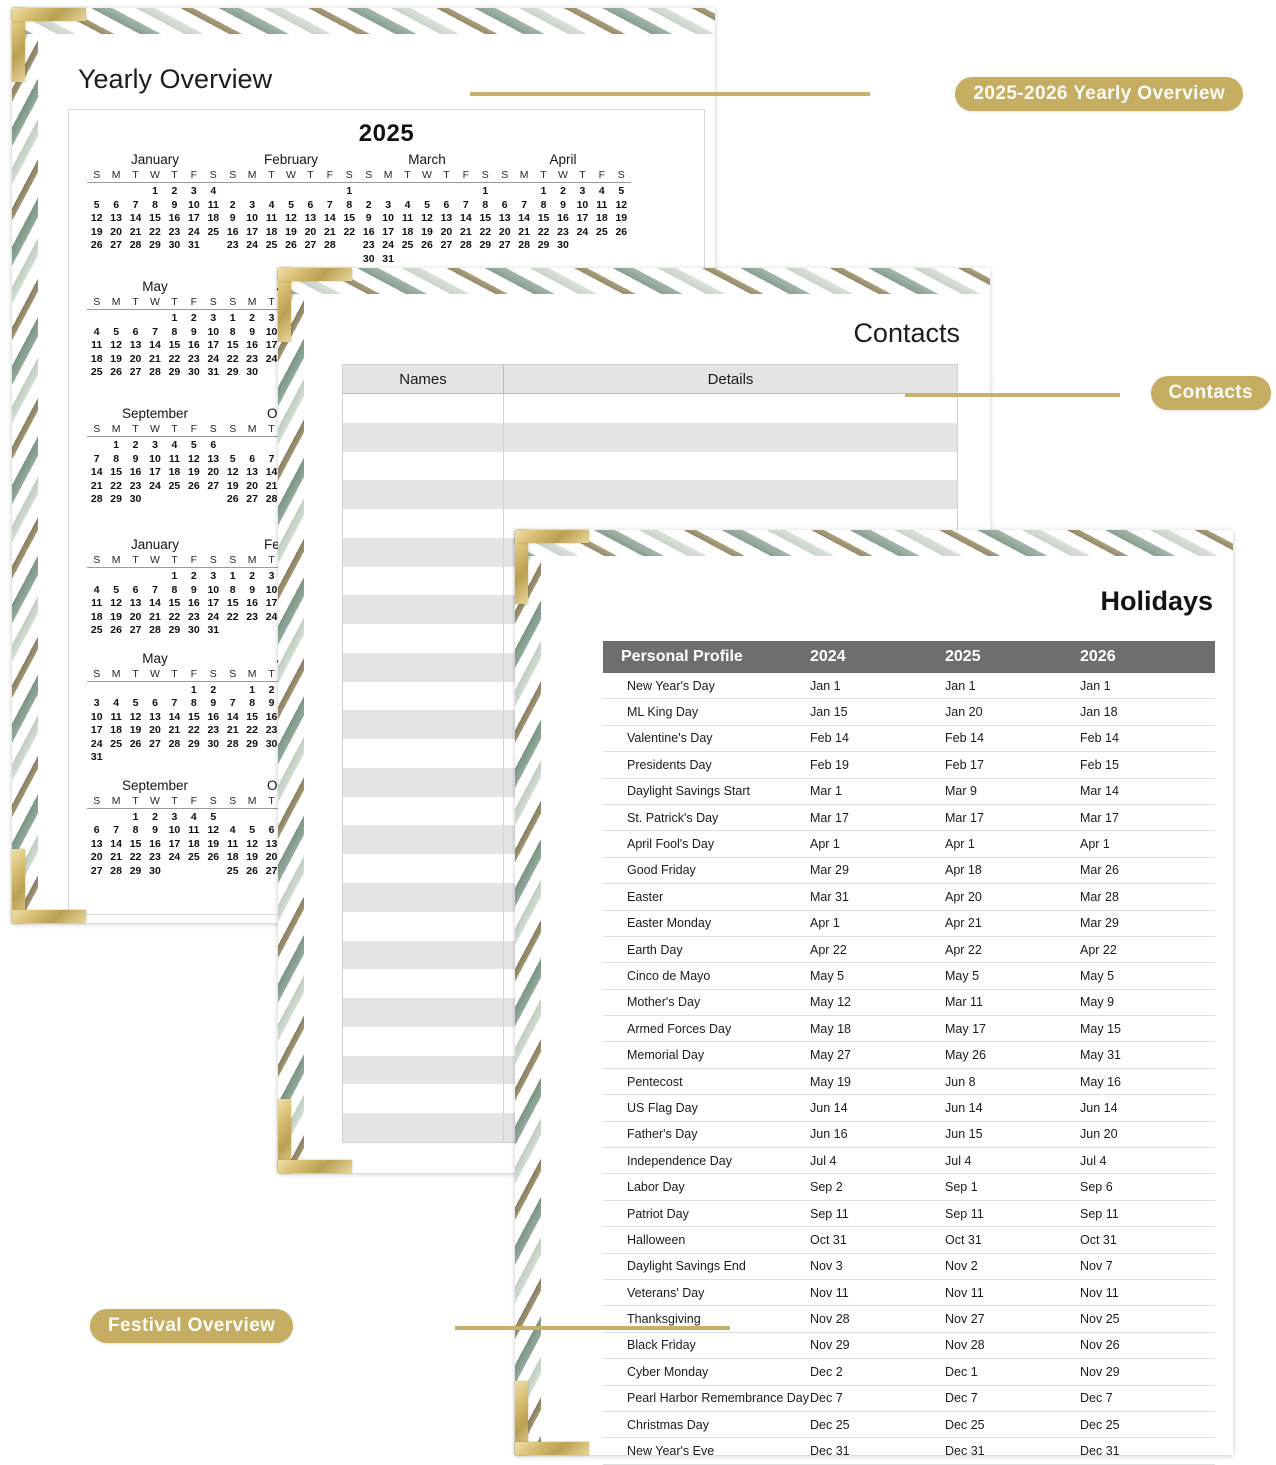 The height and width of the screenshot is (1465, 1276). I want to click on table-row: Daylight Savings End Nov 3 Nov 2 Nov 7, so click(909, 1267).